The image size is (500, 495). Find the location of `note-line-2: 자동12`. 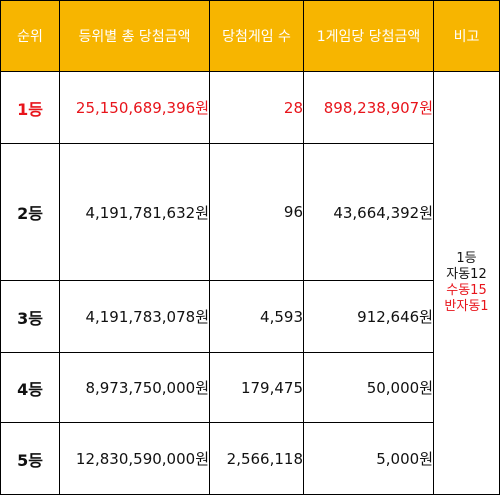

note-line-2: 자동12 is located at coordinates (466, 274).